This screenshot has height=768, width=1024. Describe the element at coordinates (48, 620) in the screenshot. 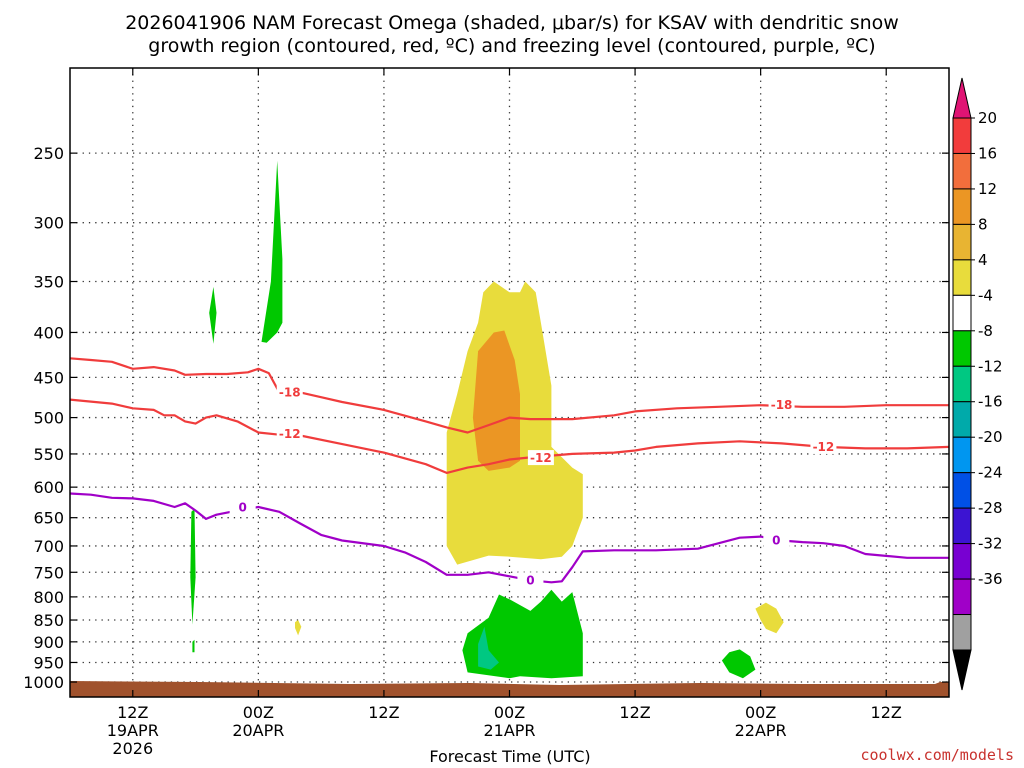

I see `y-tick-label: 850` at that location.